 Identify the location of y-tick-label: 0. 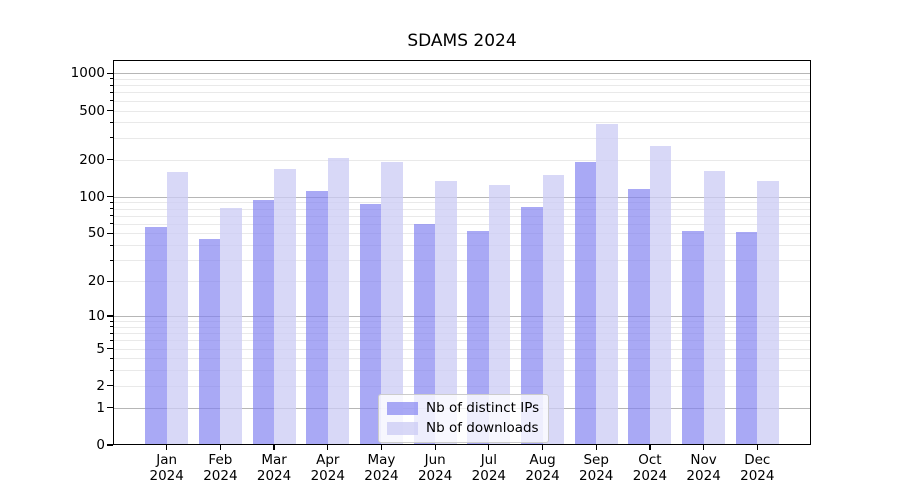
(100, 445).